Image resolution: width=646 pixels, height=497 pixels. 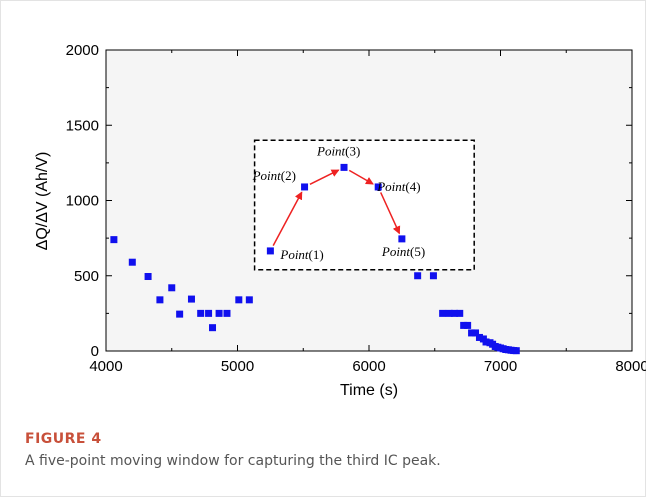 I want to click on x-tick-label: 7000, so click(x=500, y=366).